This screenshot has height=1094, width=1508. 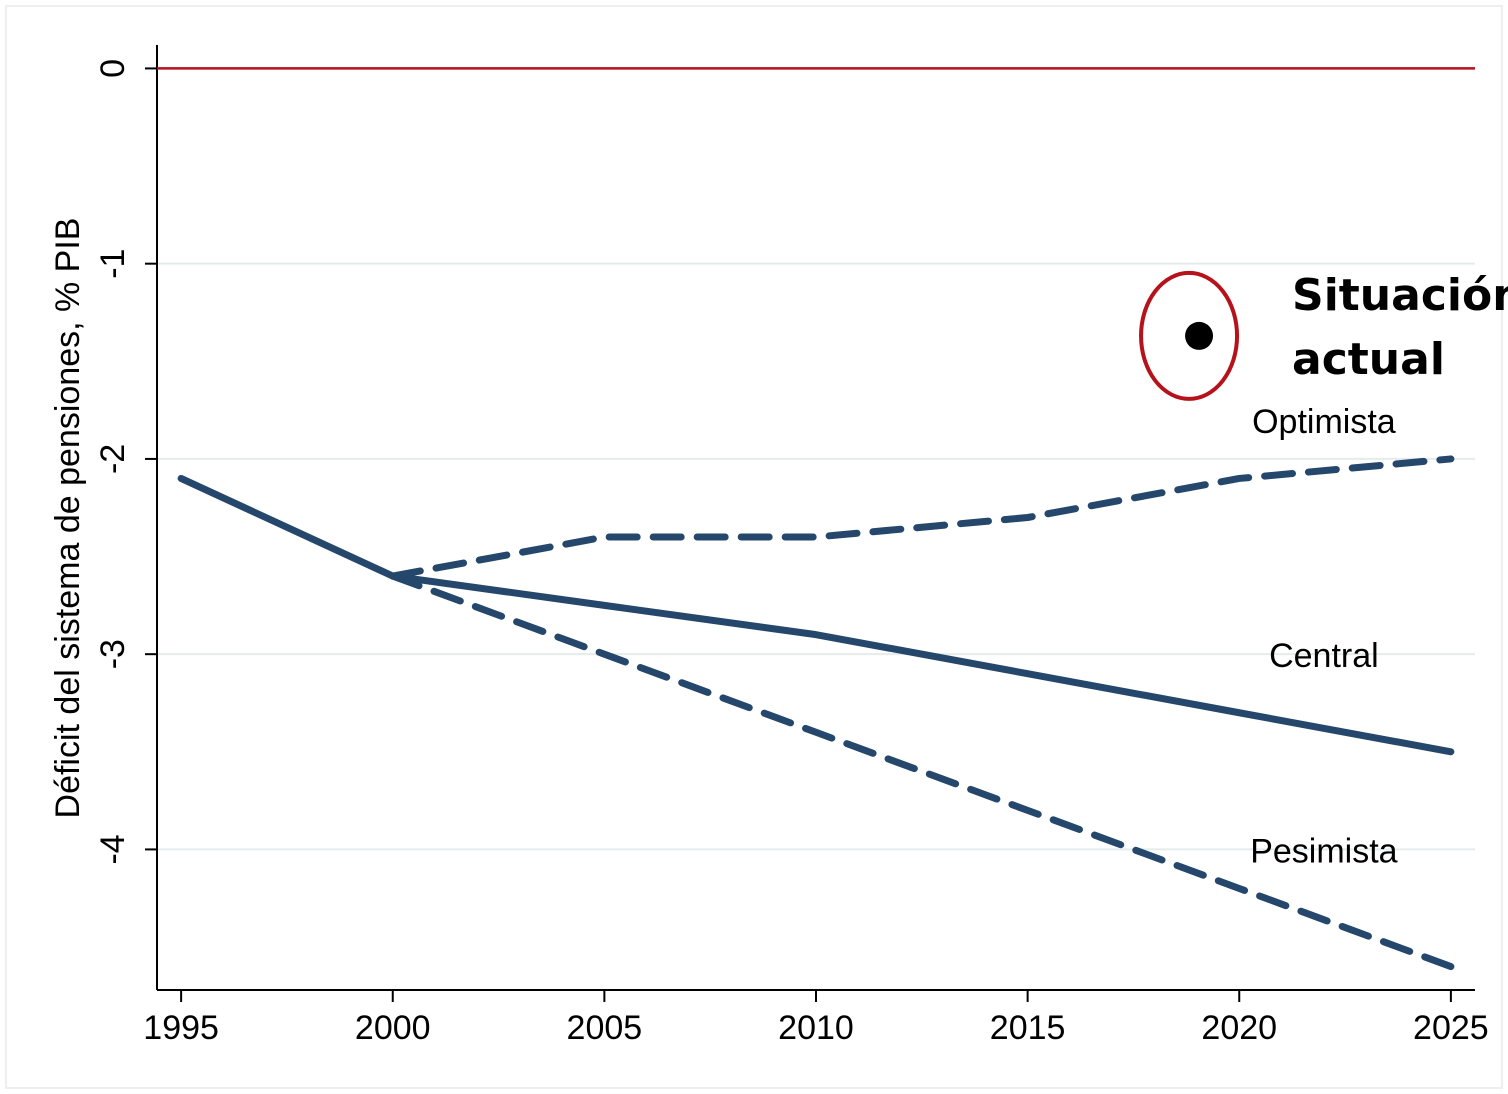 I want to click on annotation: Situación, so click(x=1400, y=295).